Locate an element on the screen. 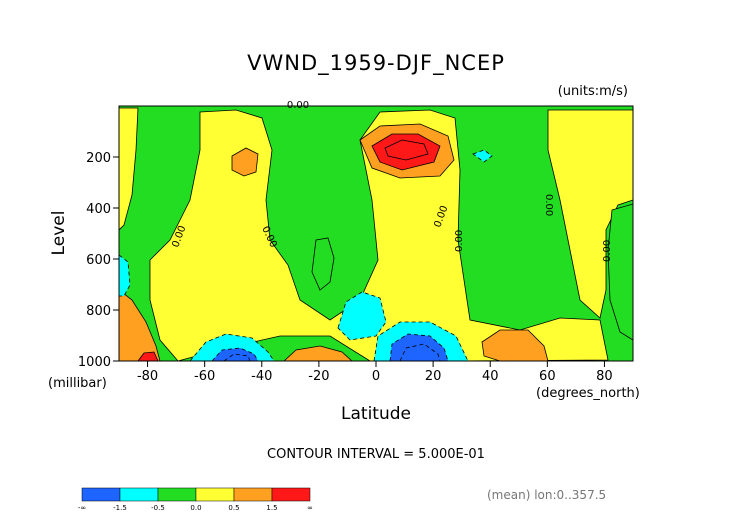 This screenshot has width=752, height=532. jet-max-red is located at coordinates (406, 152).